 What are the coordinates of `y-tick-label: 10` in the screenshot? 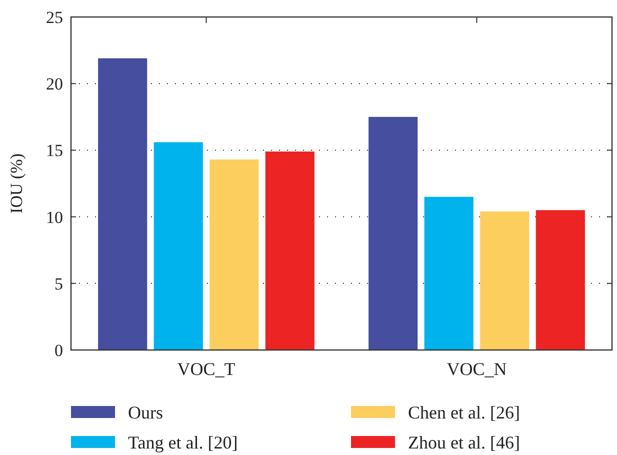 It's located at (54, 217).